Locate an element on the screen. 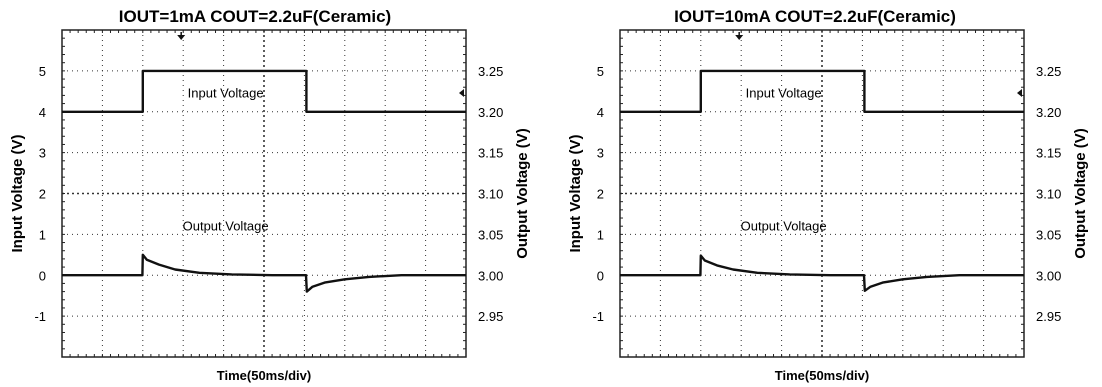  chart-title: IOUT=1mA COUT=2.2uF(Ceramic) is located at coordinates (255, 16).